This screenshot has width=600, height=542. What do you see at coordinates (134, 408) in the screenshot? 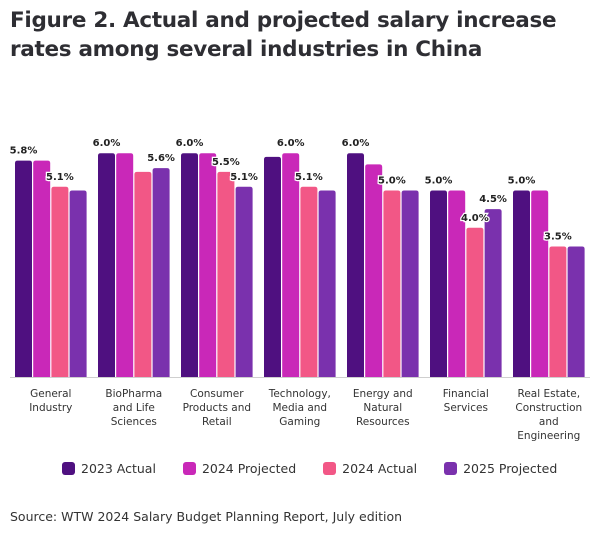
I see `x-tick-label: and Life` at bounding box center [134, 408].